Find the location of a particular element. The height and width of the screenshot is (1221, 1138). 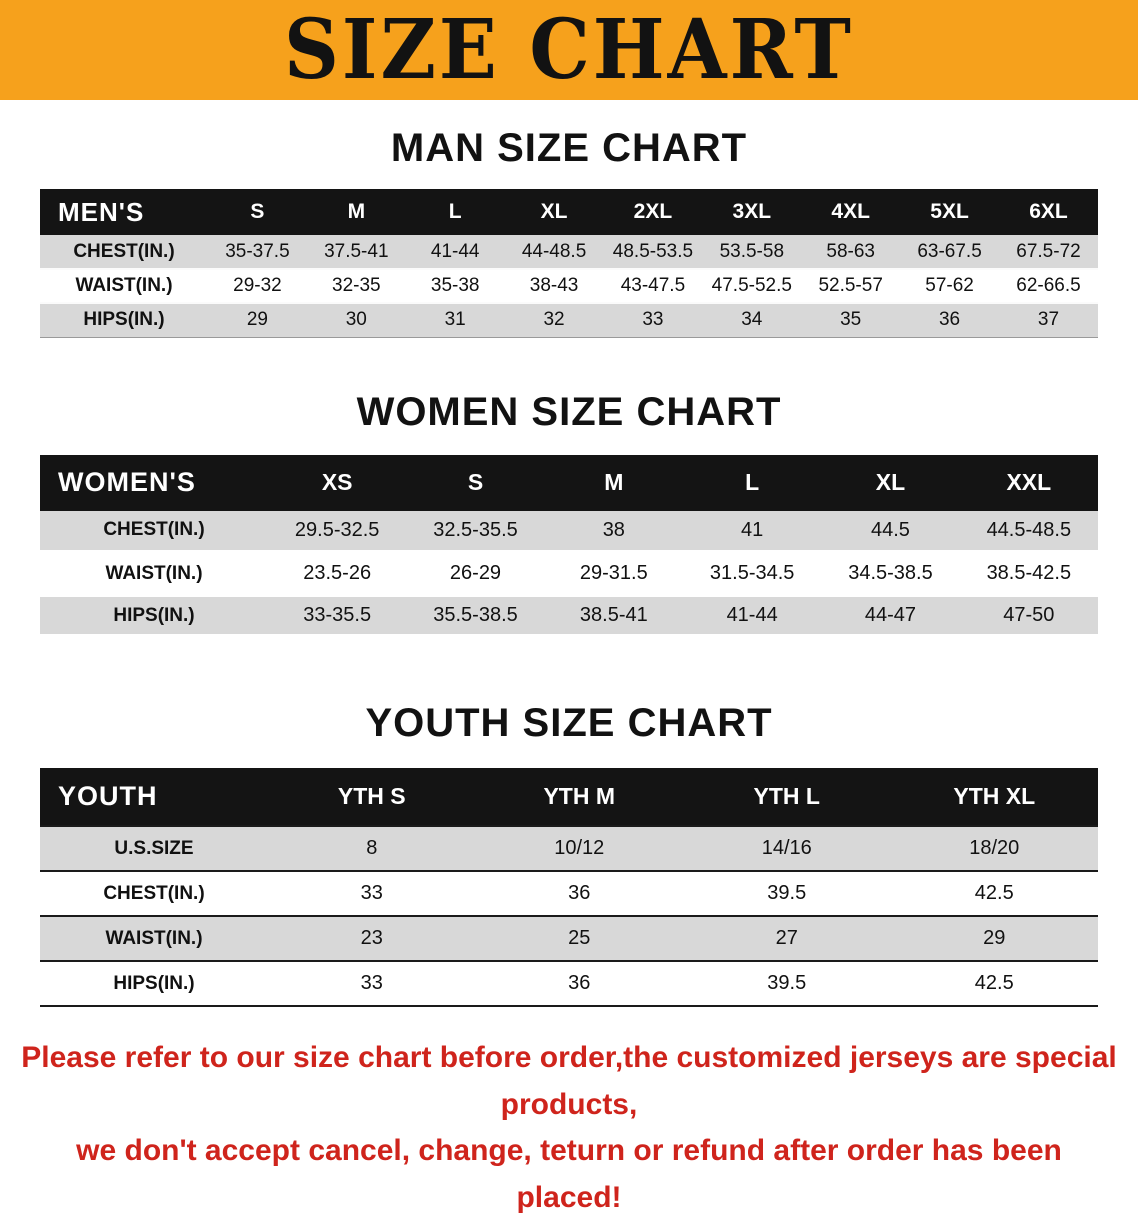

size-column-header: 5XL is located at coordinates (949, 212).